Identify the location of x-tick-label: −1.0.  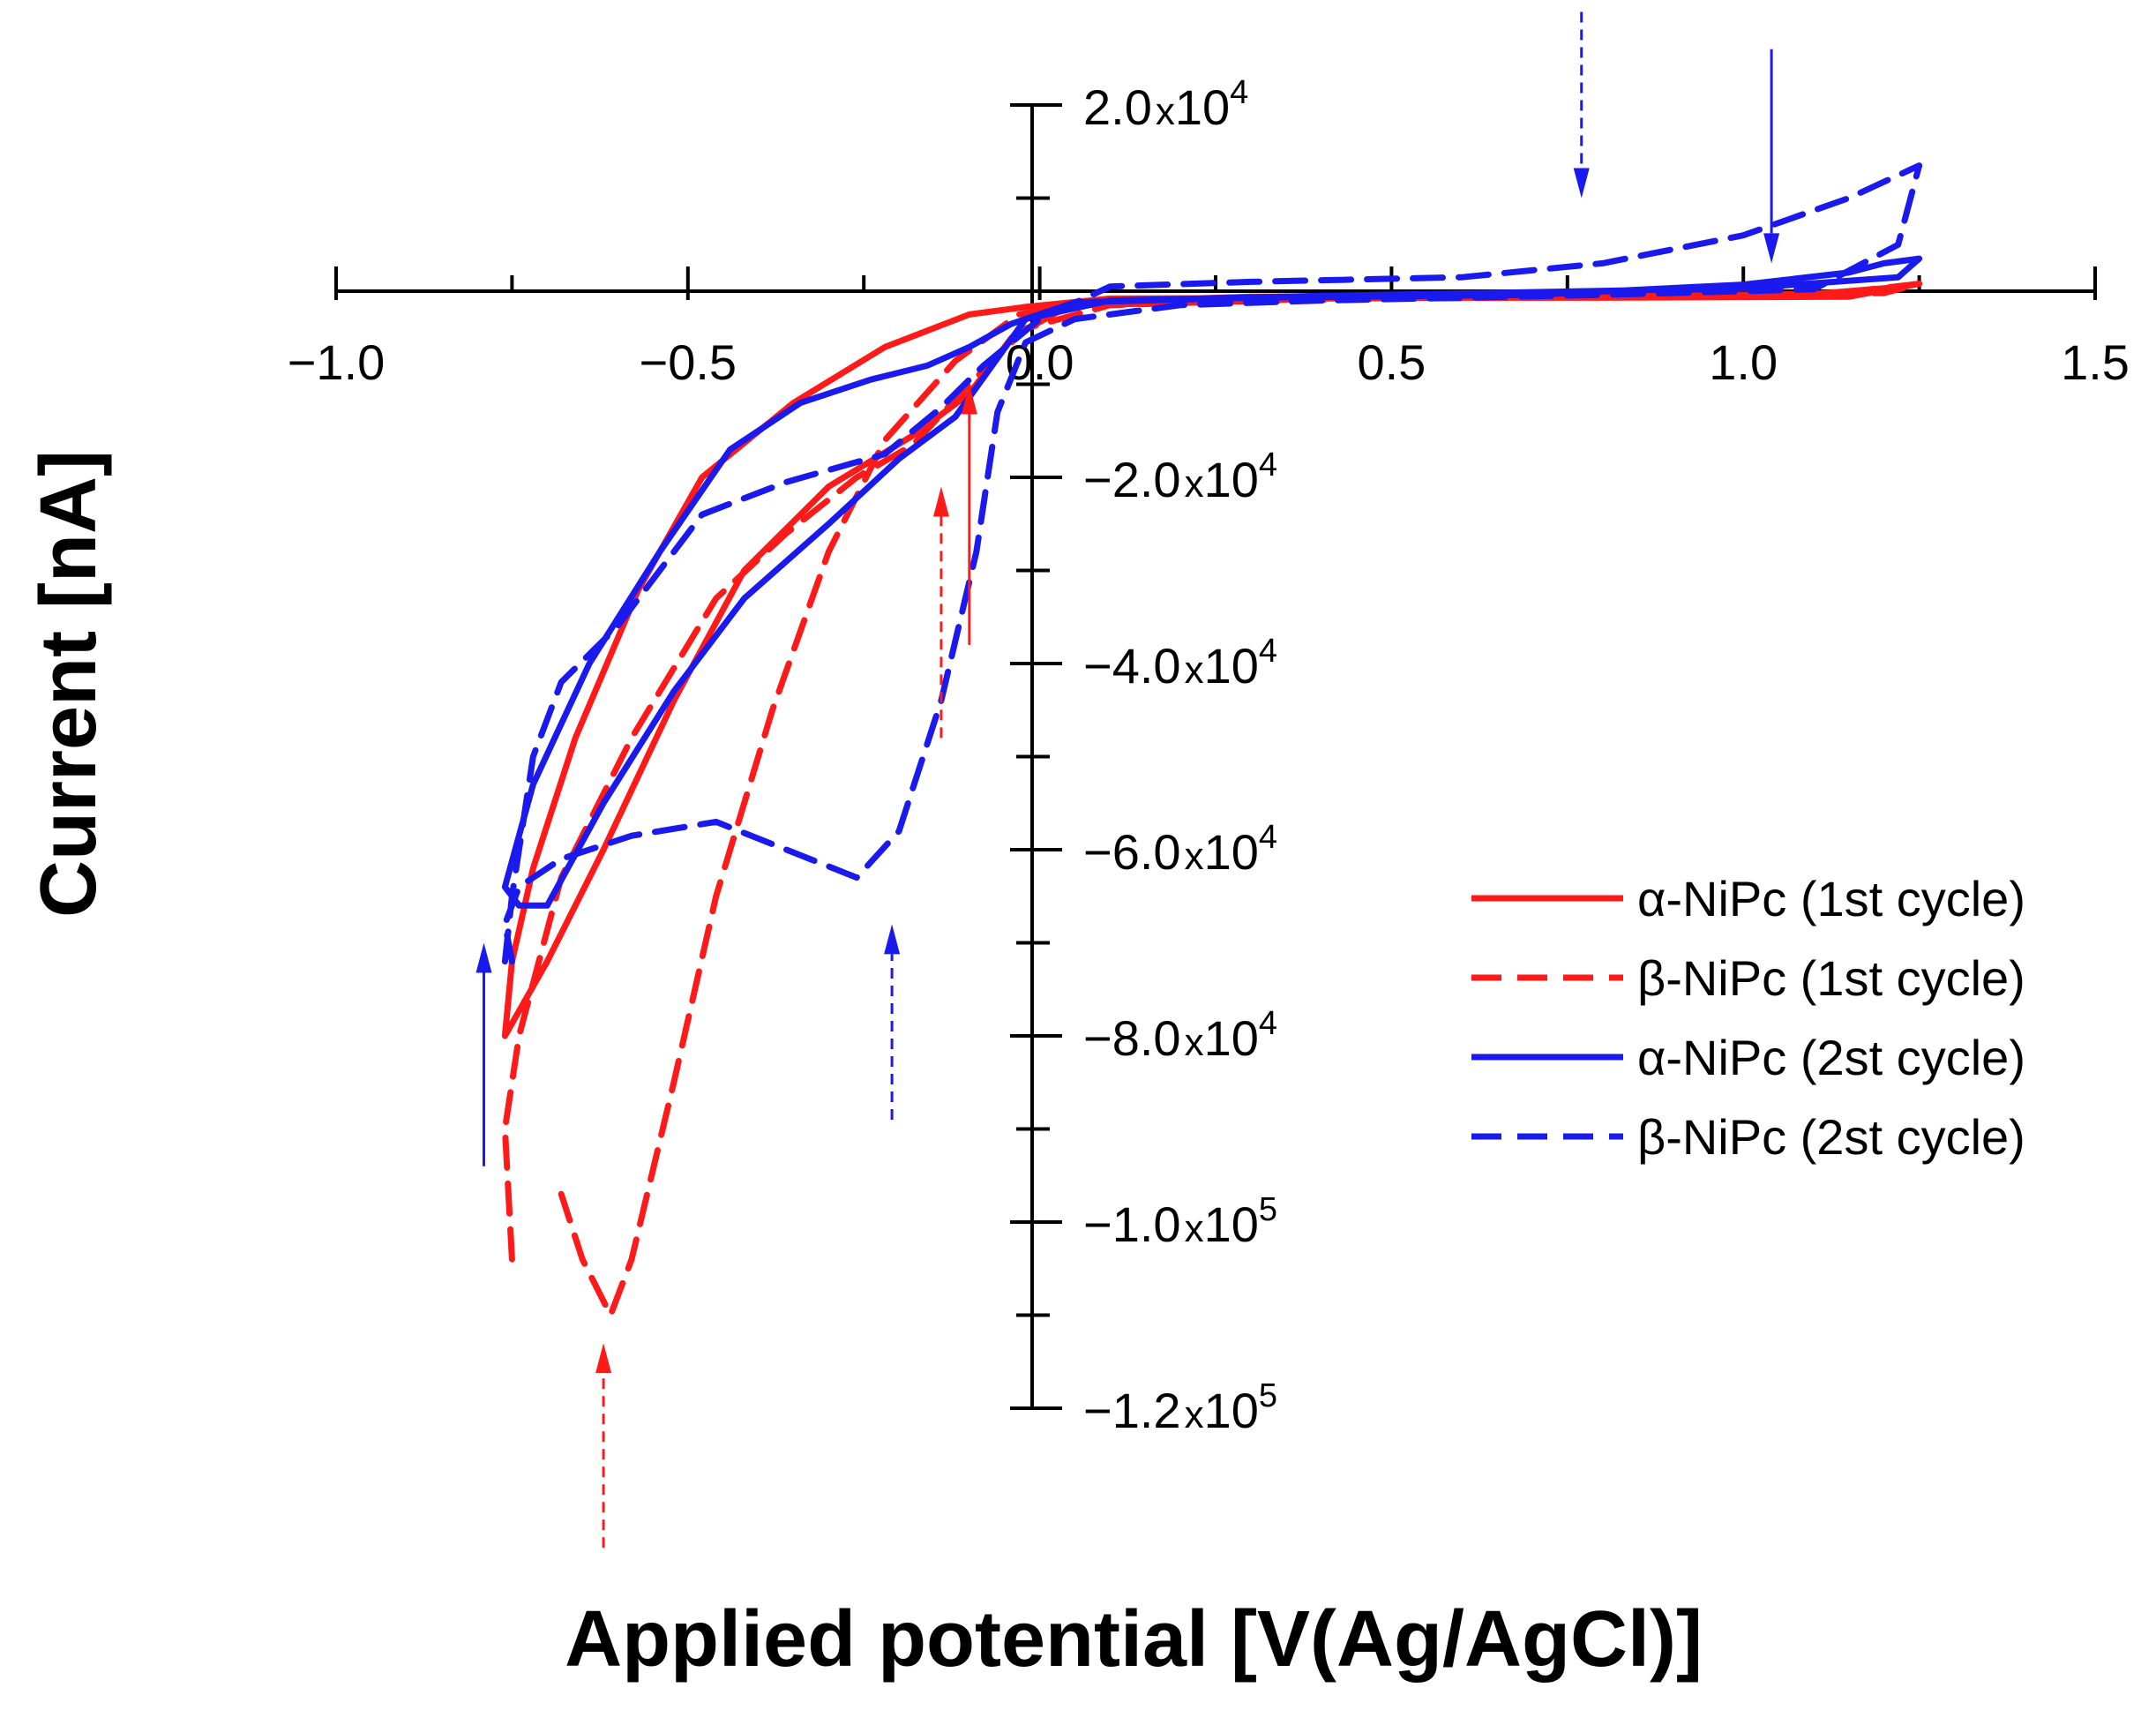
(337, 362).